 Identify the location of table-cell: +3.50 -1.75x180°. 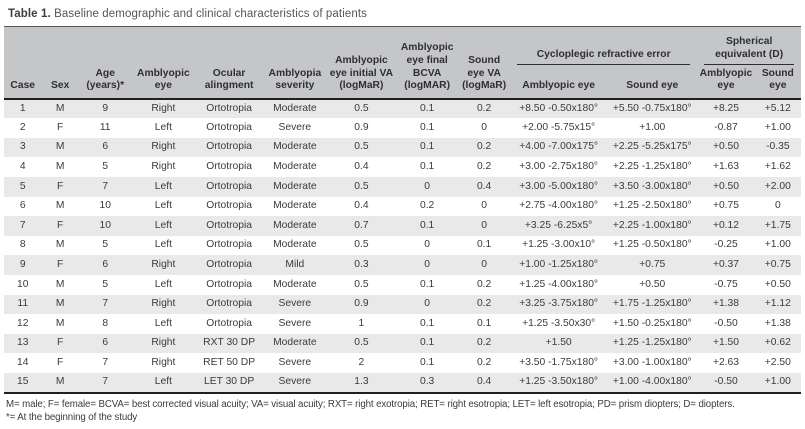
(559, 363).